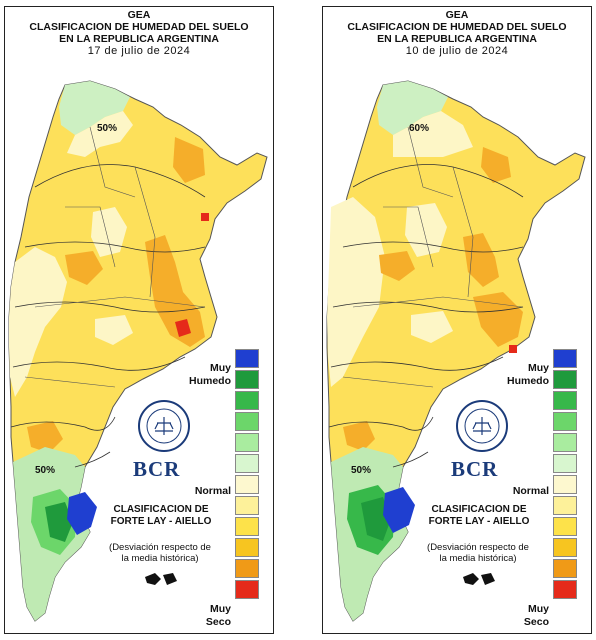 The height and width of the screenshot is (640, 596). What do you see at coordinates (107, 128) in the screenshot?
I see `pct-north-label: 50%` at bounding box center [107, 128].